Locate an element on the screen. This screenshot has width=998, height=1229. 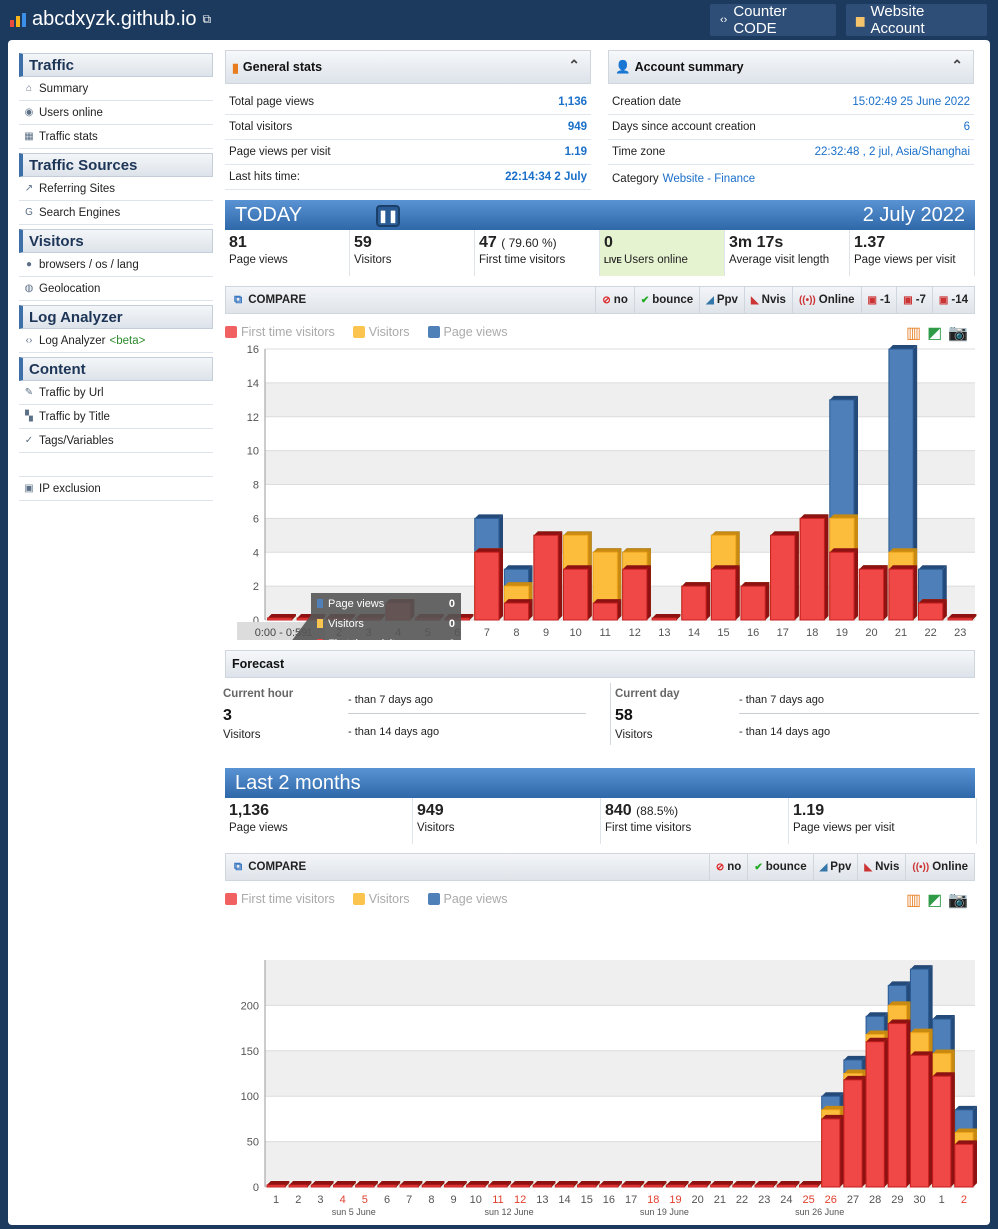
sidebar-item: ▦ Traffic stats is located at coordinates (116, 137).